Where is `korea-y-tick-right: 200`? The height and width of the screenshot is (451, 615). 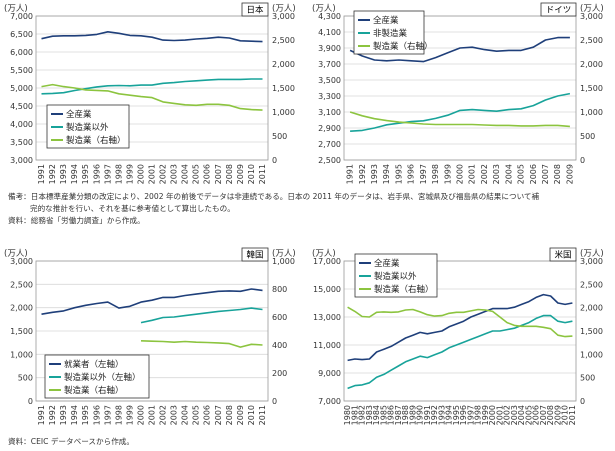
korea-y-tick-right: 200 is located at coordinates (279, 373).